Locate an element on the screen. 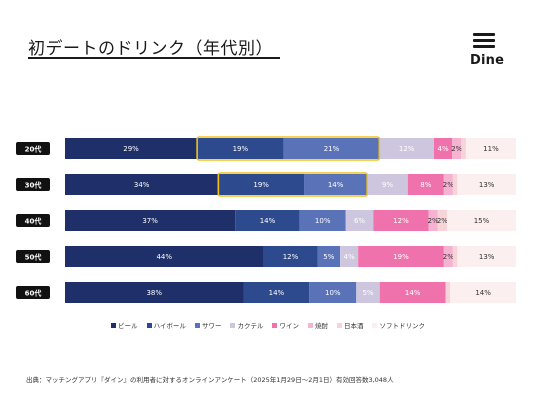  legend-label: ビール is located at coordinates (128, 326).